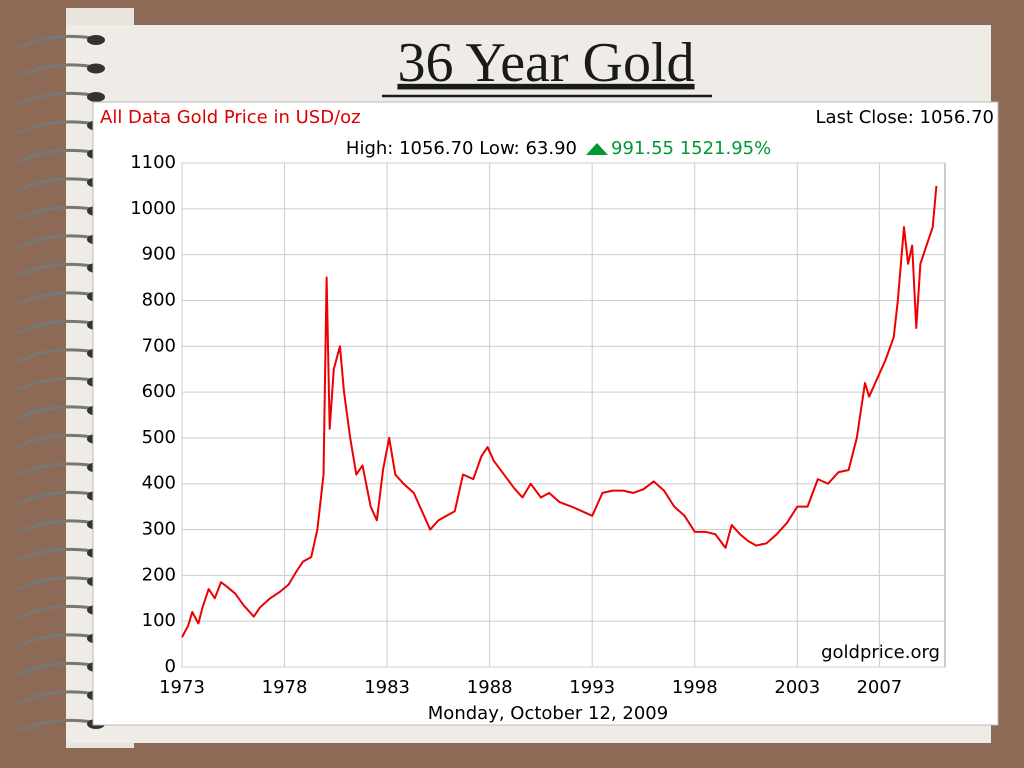  What do you see at coordinates (159, 437) in the screenshot?
I see `y-tick-label: 500` at bounding box center [159, 437].